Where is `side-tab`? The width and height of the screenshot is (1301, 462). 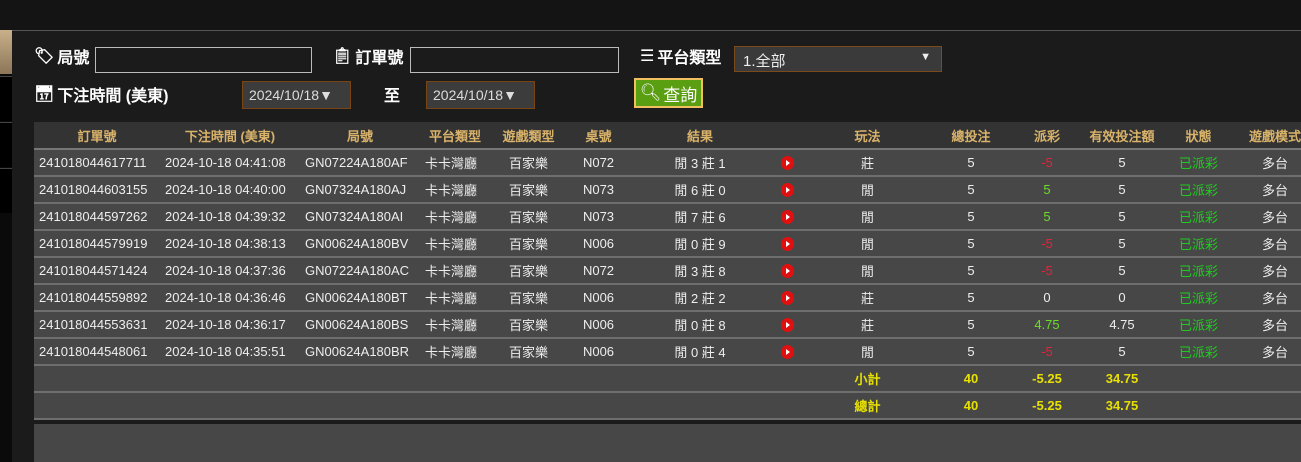 side-tab is located at coordinates (7, 52).